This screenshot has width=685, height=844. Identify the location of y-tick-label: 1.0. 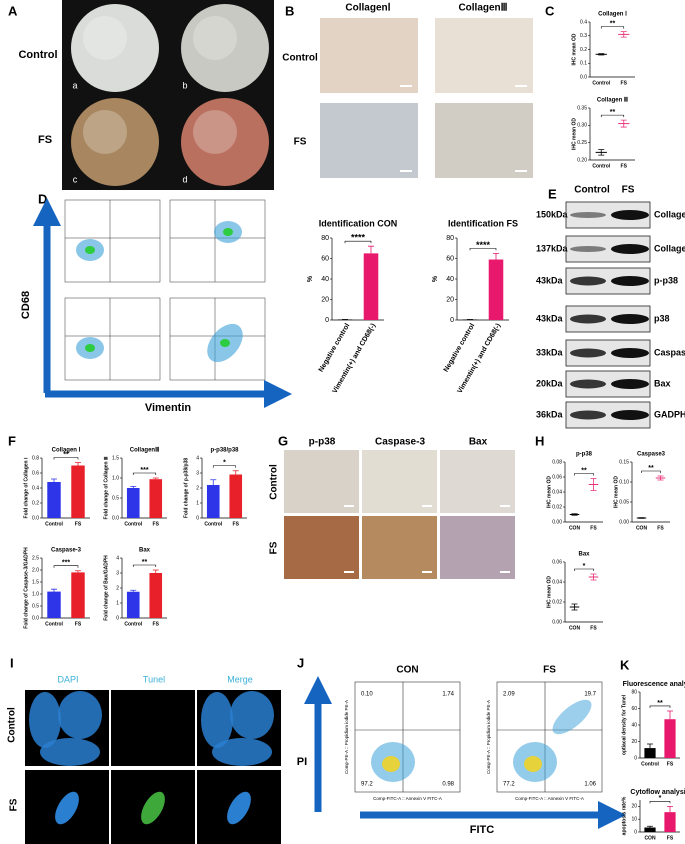
(35, 594).